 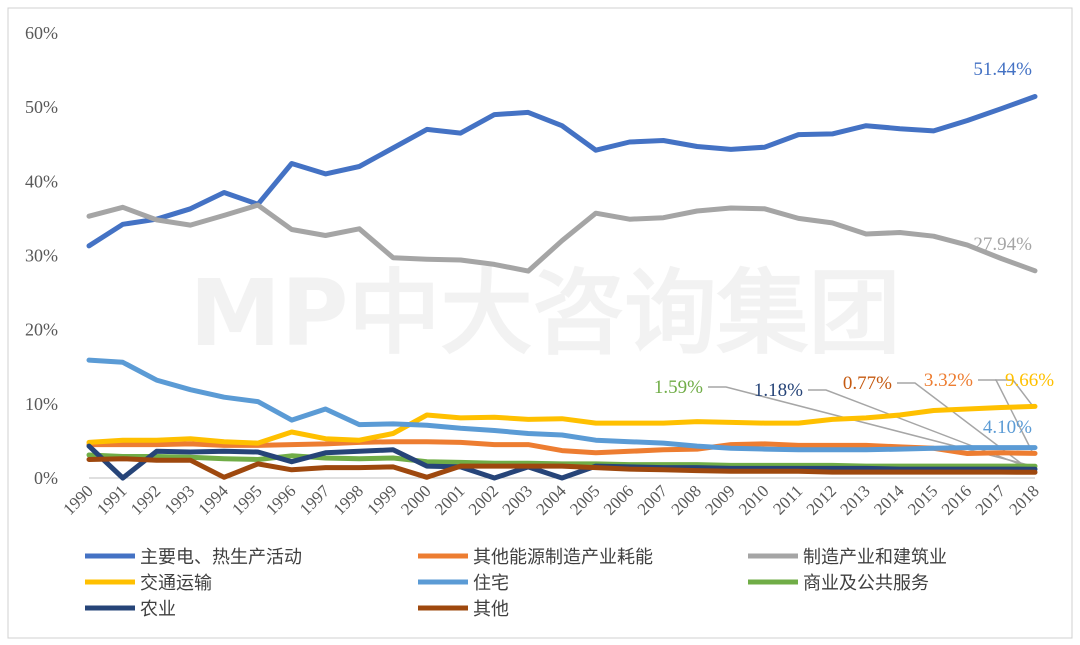 I want to click on legend-label: 农业, so click(x=158, y=609).